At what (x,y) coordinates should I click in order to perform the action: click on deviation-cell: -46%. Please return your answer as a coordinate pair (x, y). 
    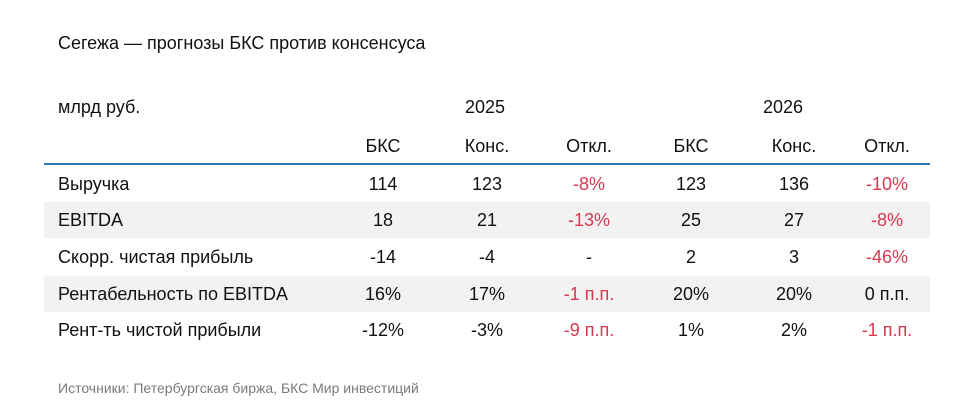
    Looking at the image, I should click on (887, 257).